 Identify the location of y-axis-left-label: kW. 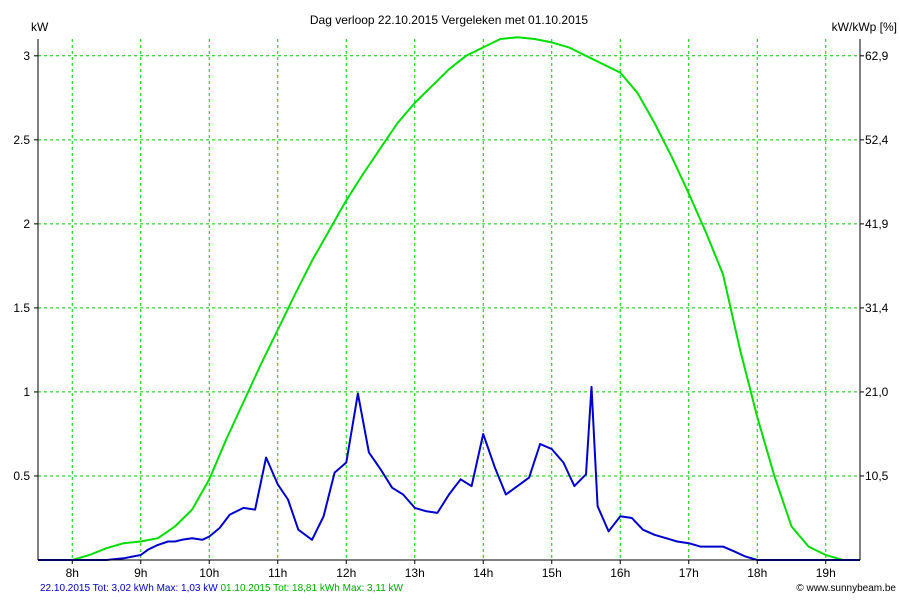
(40, 27).